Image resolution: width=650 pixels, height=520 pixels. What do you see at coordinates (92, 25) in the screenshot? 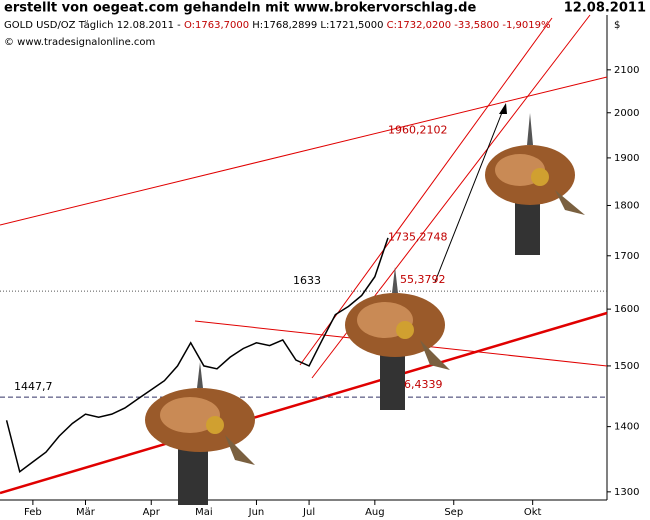
I see `instrument: GOLD USD/OZ Täglich 12.08.2011 -` at bounding box center [92, 25].